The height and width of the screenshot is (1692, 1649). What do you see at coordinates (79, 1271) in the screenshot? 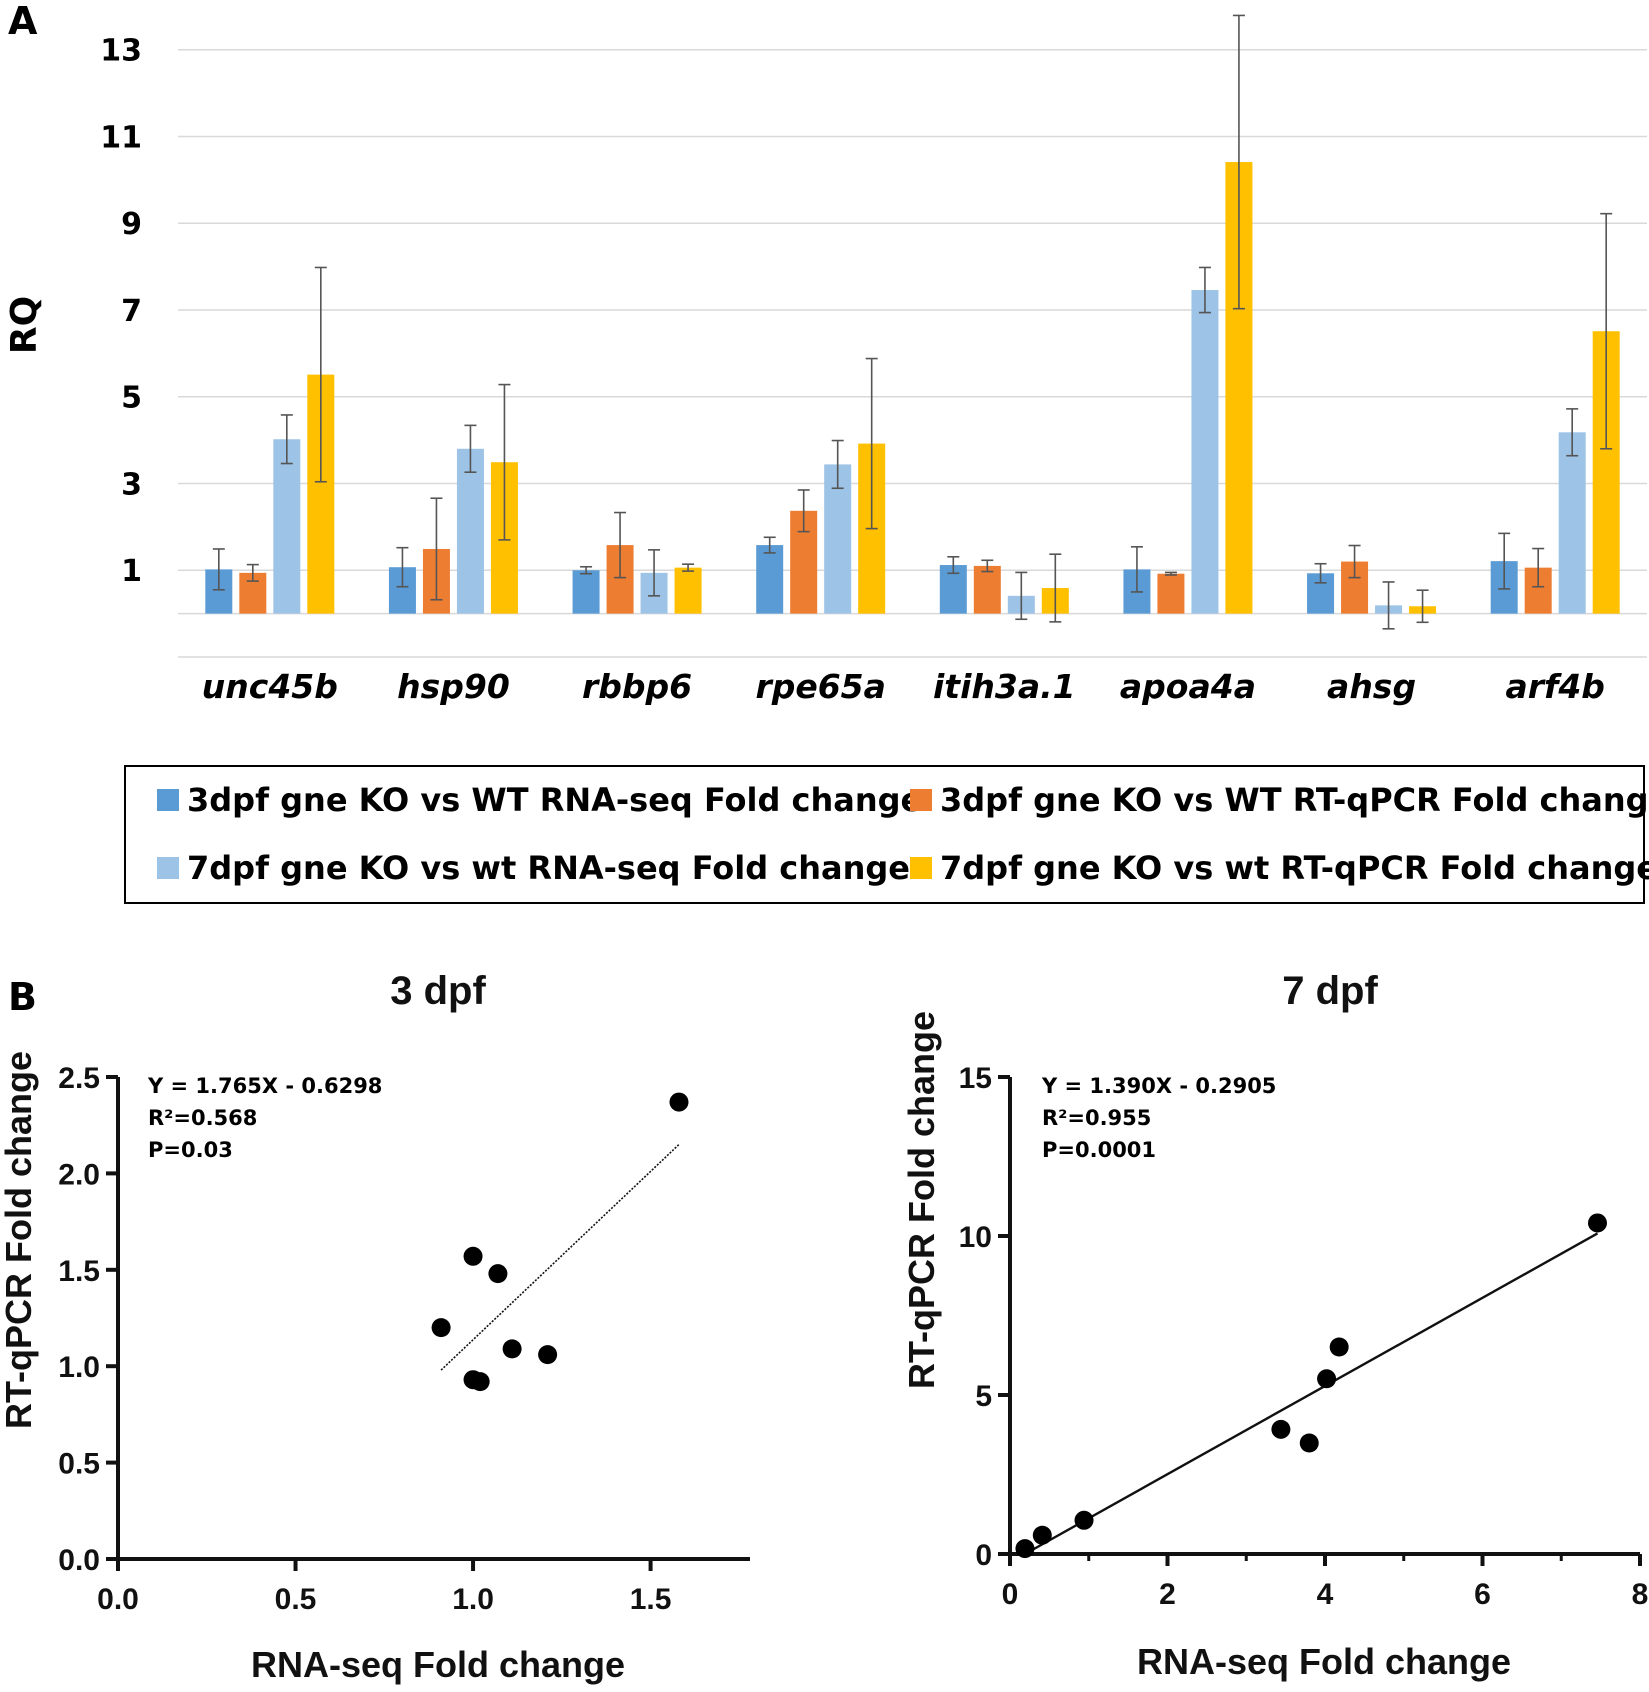
I see `y-tick-label: 1.5` at bounding box center [79, 1271].